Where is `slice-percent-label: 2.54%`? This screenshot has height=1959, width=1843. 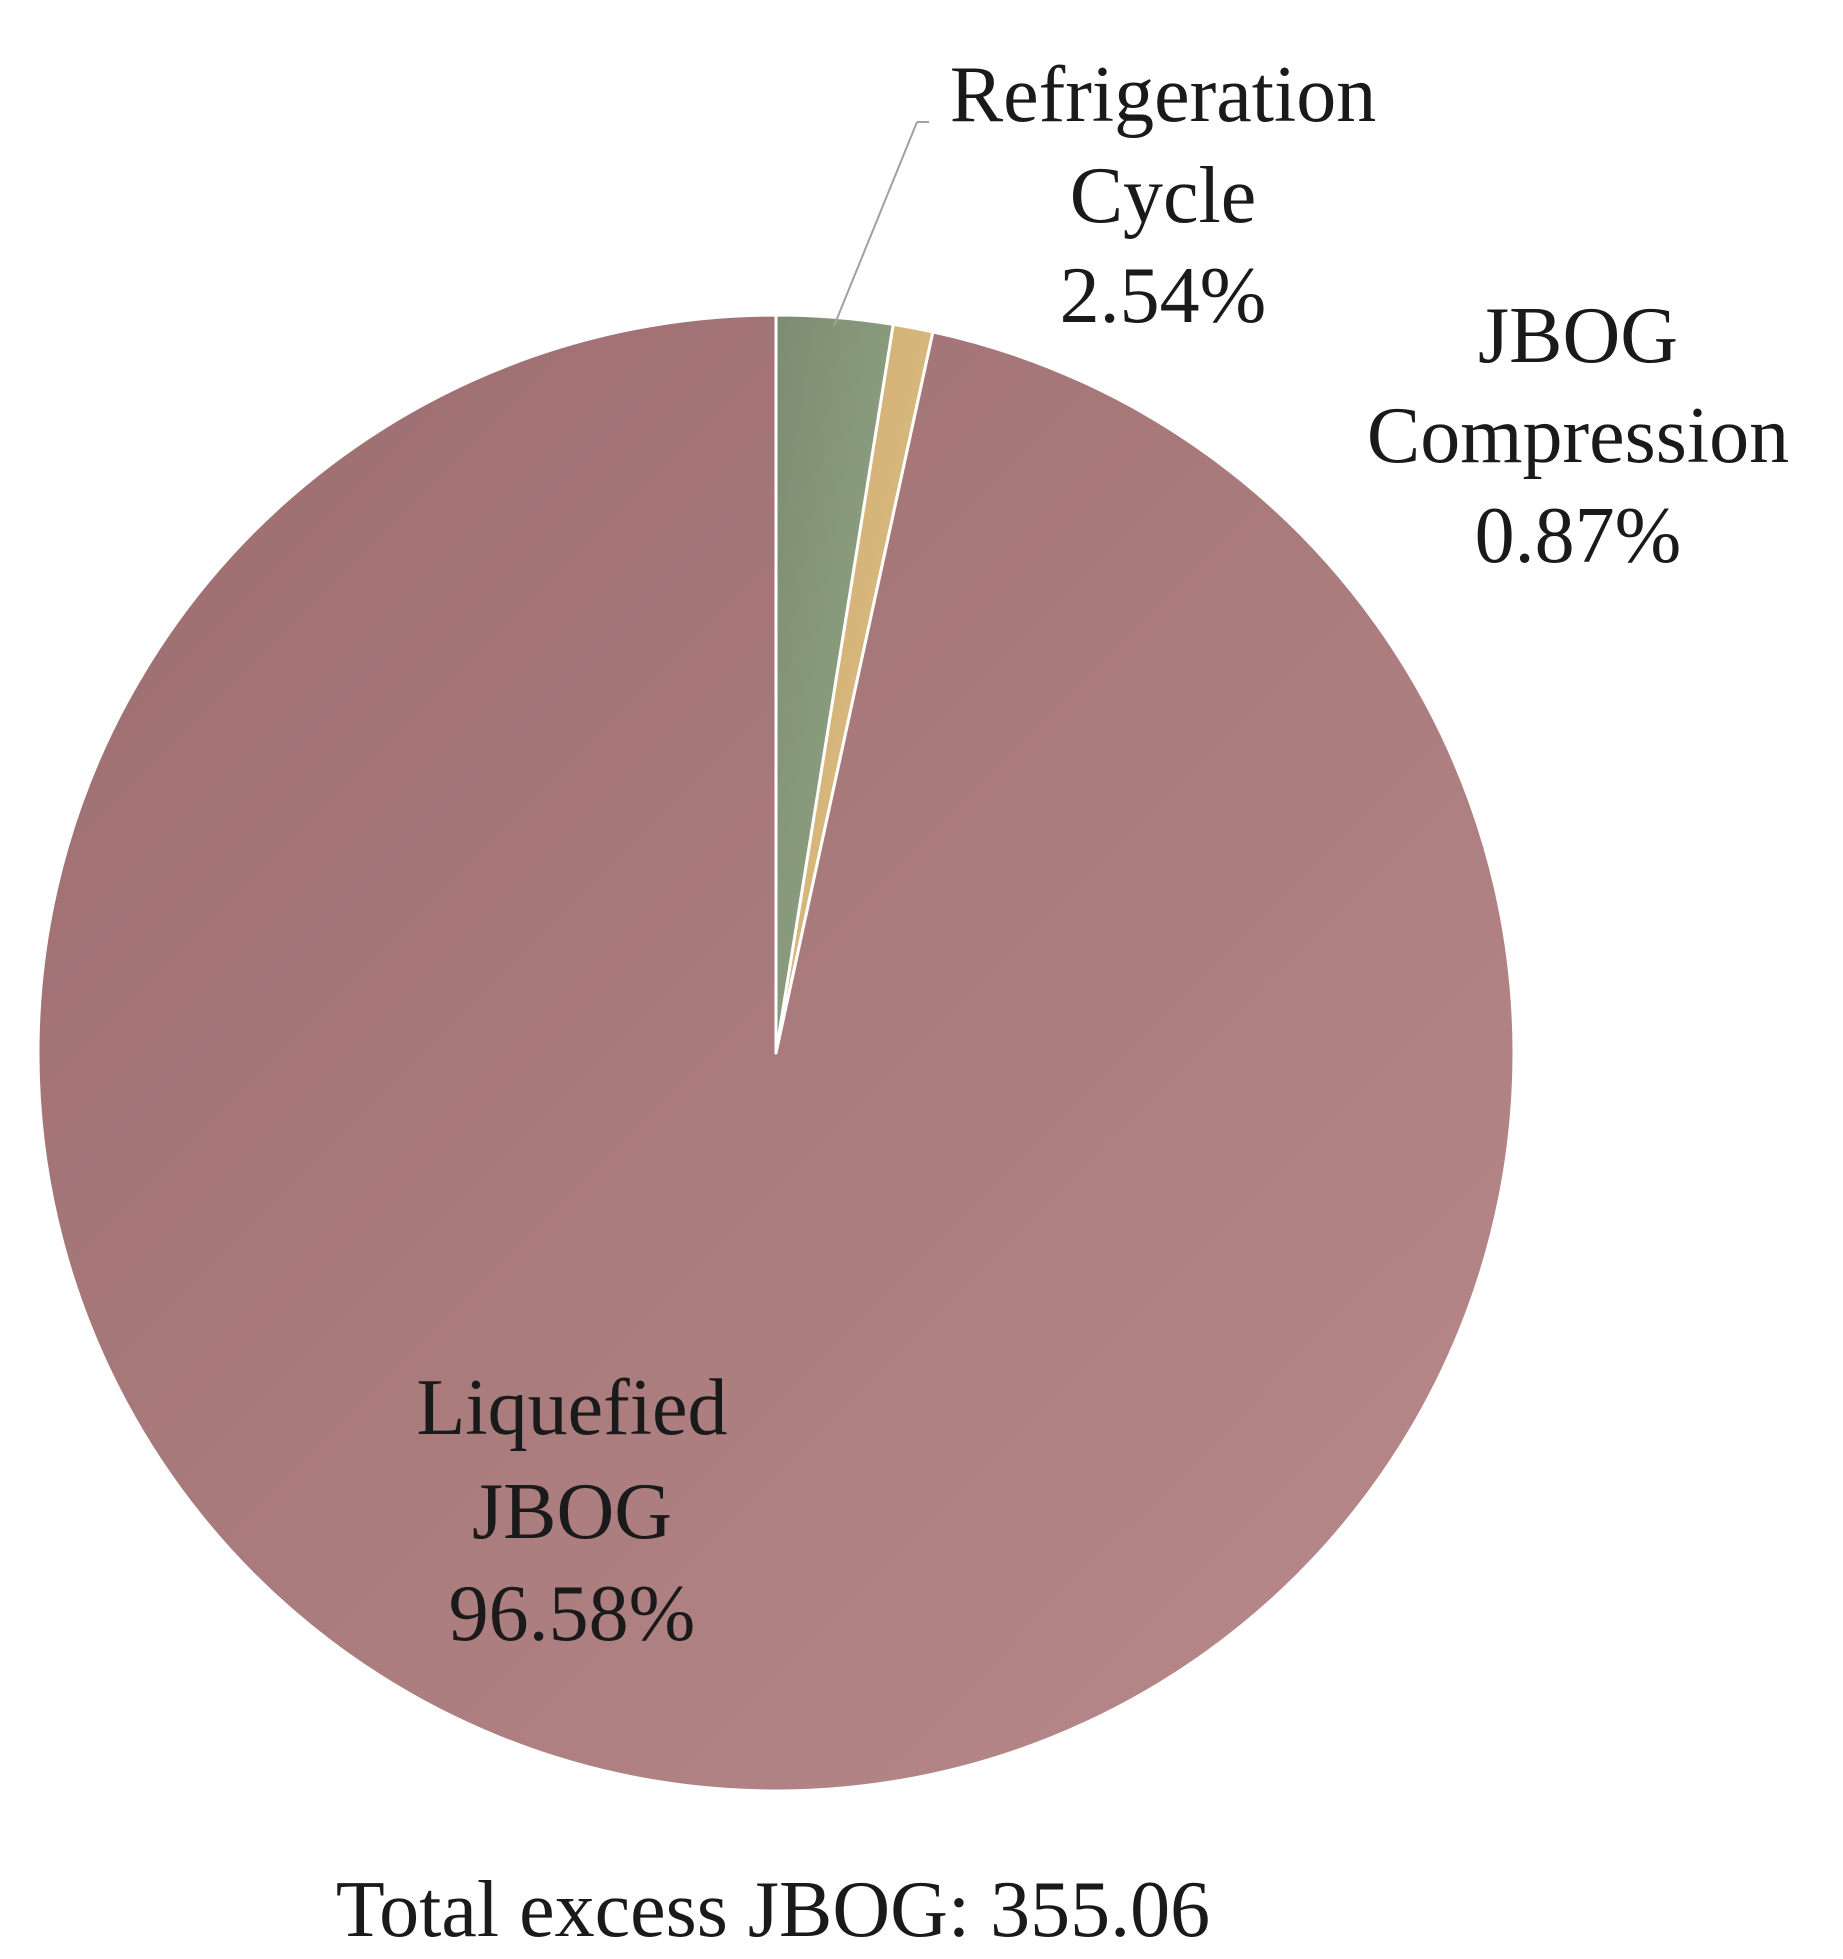 slice-percent-label: 2.54% is located at coordinates (1163, 296).